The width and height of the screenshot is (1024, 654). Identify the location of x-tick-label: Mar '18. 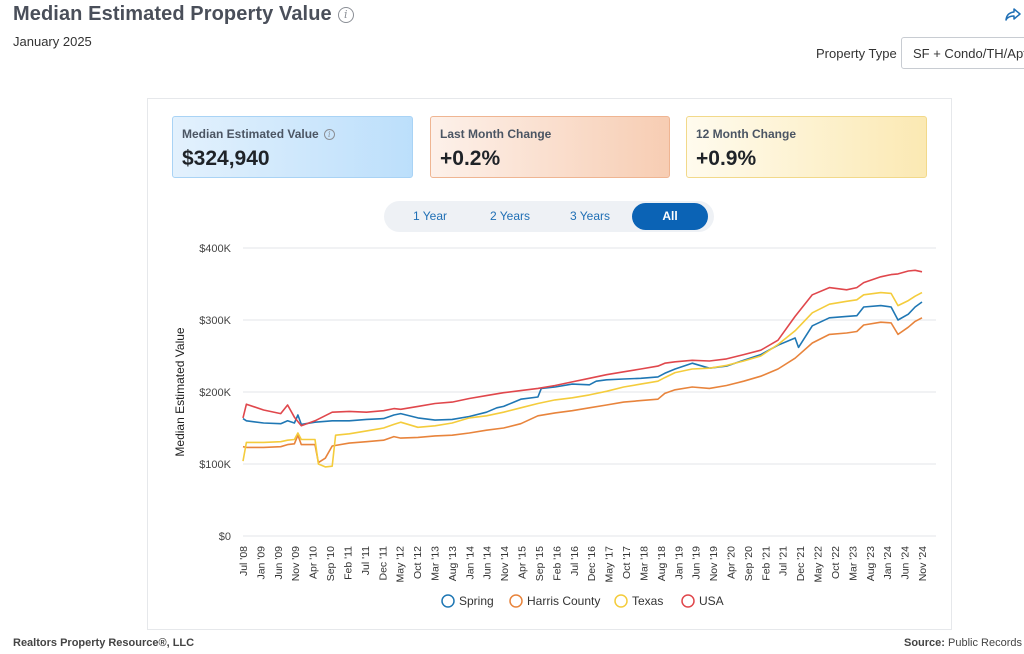
(644, 563).